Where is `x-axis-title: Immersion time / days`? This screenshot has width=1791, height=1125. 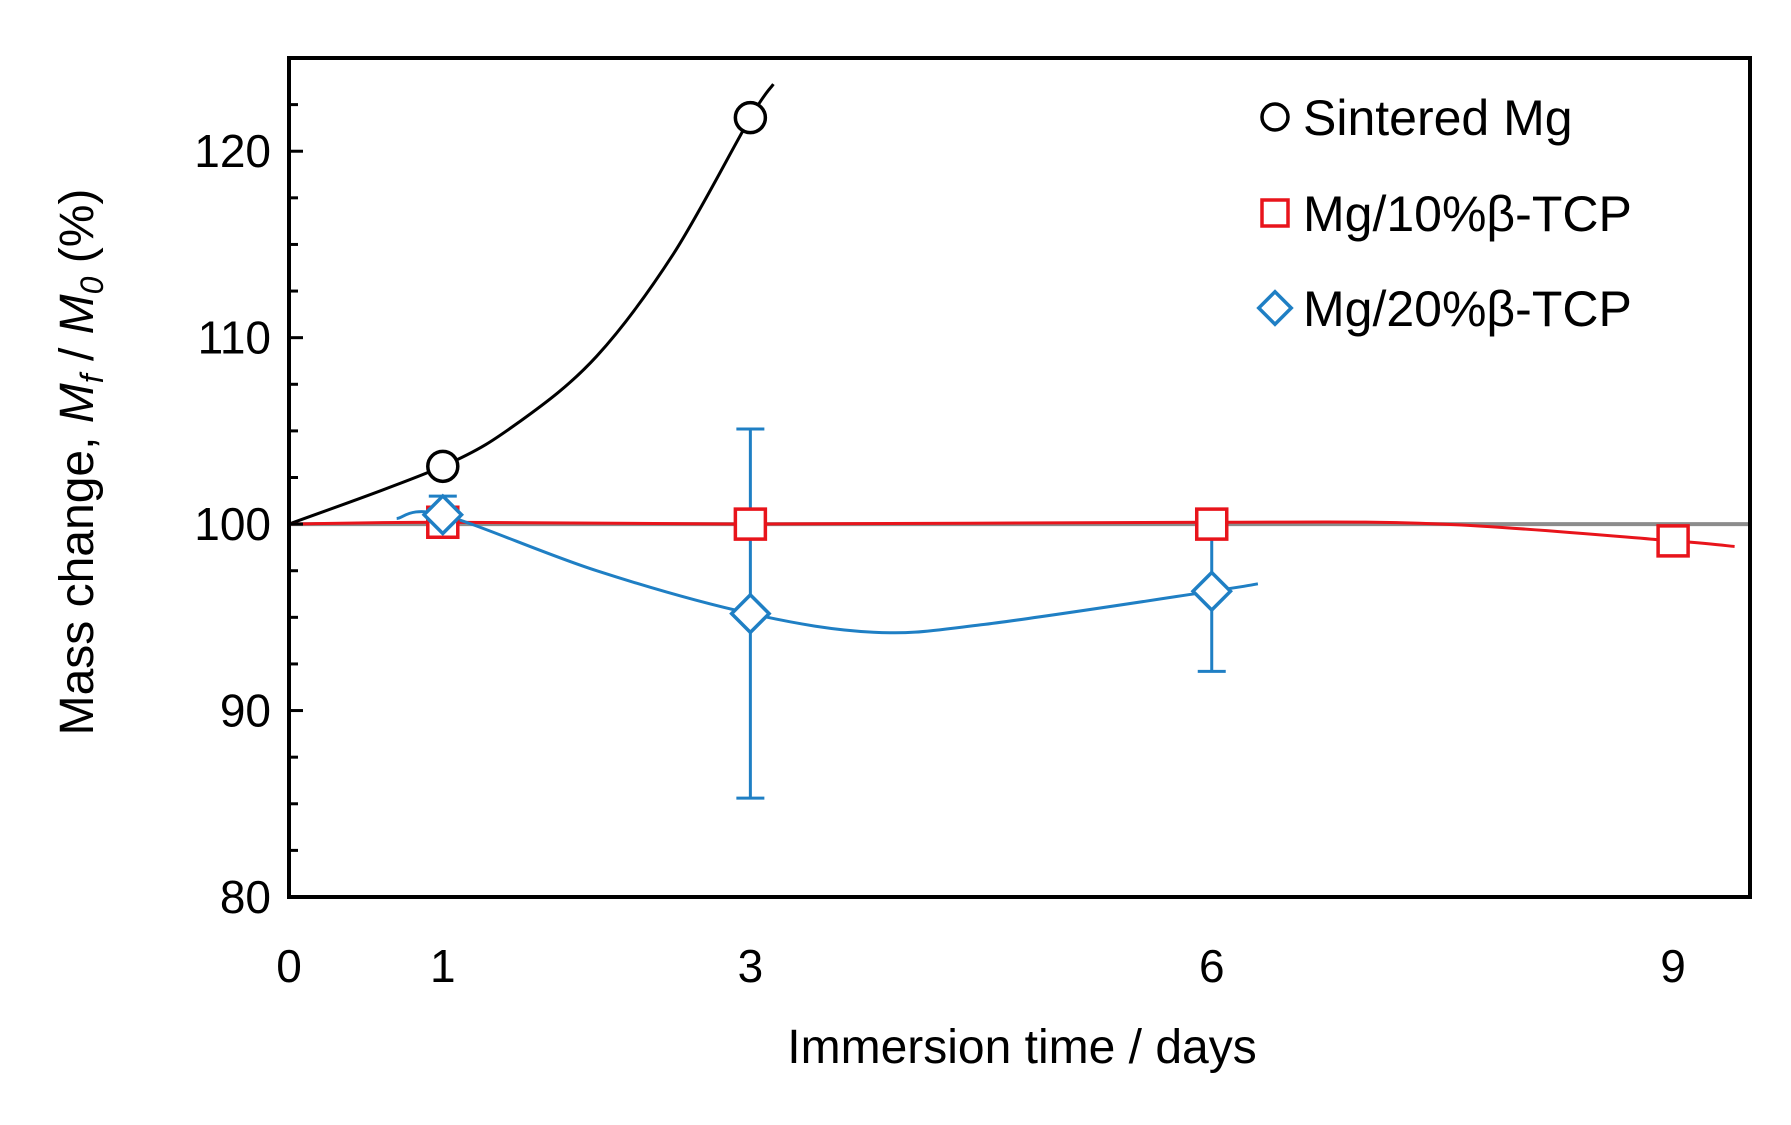
x-axis-title: Immersion time / days is located at coordinates (1021, 1047).